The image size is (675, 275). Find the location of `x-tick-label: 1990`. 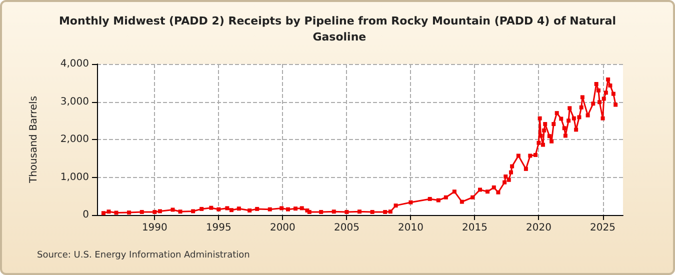

x-tick-label: 1990 is located at coordinates (155, 228).